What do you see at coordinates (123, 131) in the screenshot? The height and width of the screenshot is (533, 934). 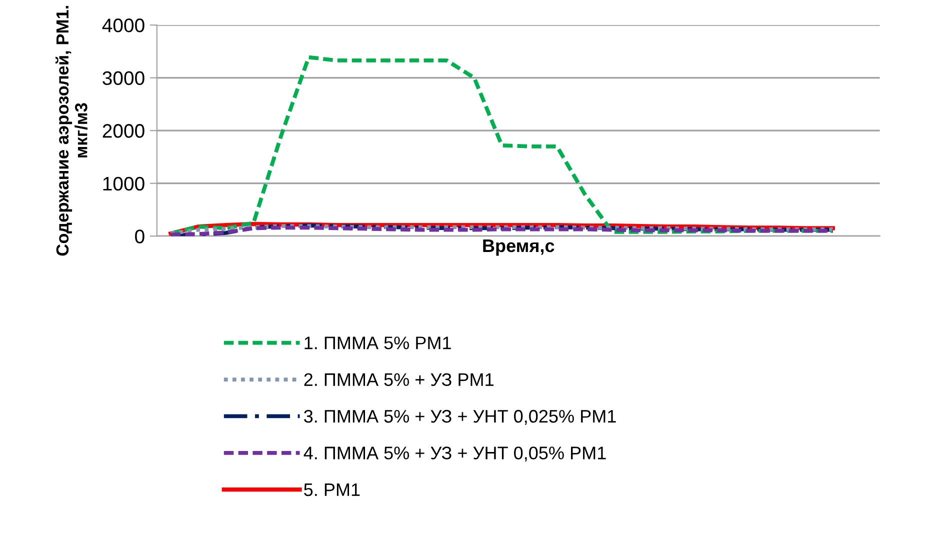 I see `y-tick-label: 2000` at bounding box center [123, 131].